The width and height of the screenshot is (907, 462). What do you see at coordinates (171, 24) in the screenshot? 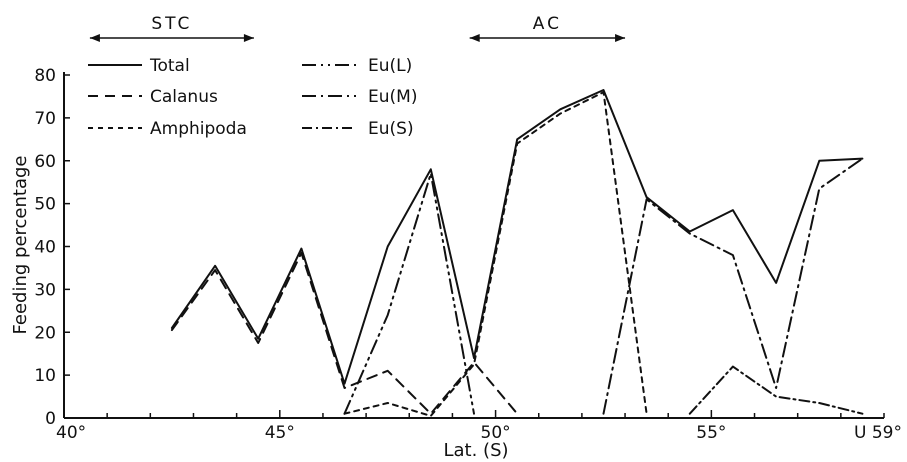
I see `region-label: STC` at bounding box center [171, 24].